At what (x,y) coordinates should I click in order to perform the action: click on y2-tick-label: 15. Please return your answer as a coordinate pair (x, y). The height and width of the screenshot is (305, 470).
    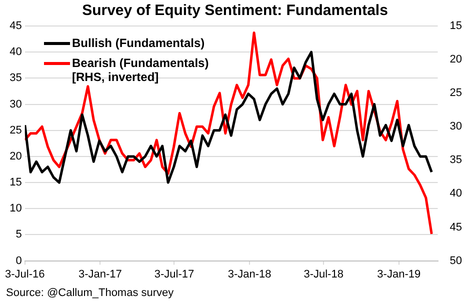
    Looking at the image, I should click on (456, 26).